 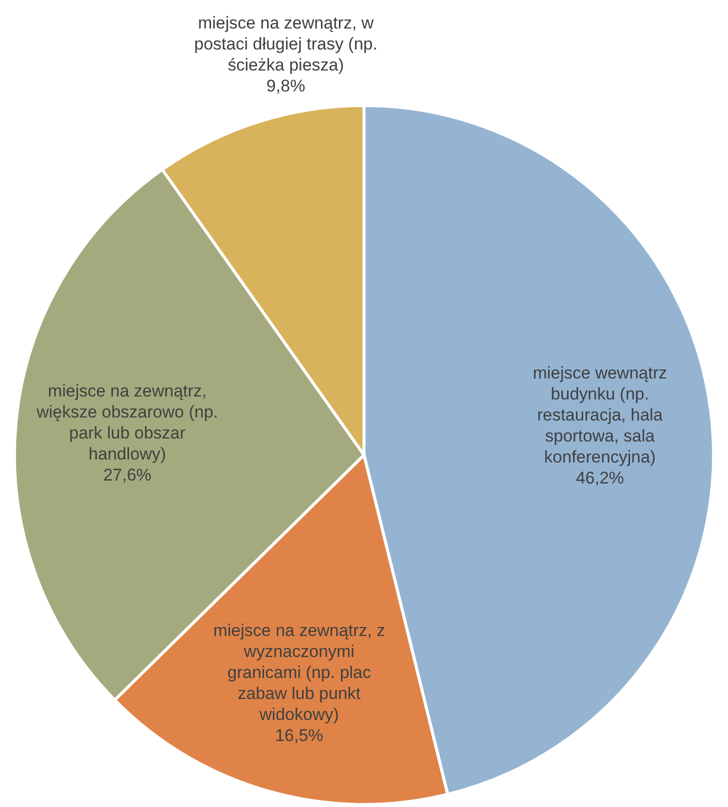 What do you see at coordinates (600, 415) in the screenshot?
I see `slice-label: miejsce wewnątrz budynku (np. restauracja, hala sportowa, sala konferencyjna)` at bounding box center [600, 415].